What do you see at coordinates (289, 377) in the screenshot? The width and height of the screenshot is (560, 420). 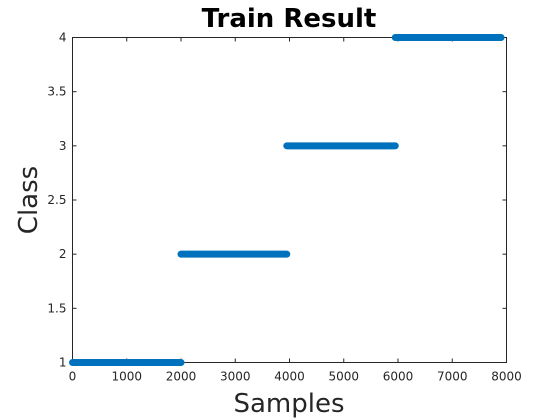 I see `x-tick-label: 4000` at bounding box center [289, 377].